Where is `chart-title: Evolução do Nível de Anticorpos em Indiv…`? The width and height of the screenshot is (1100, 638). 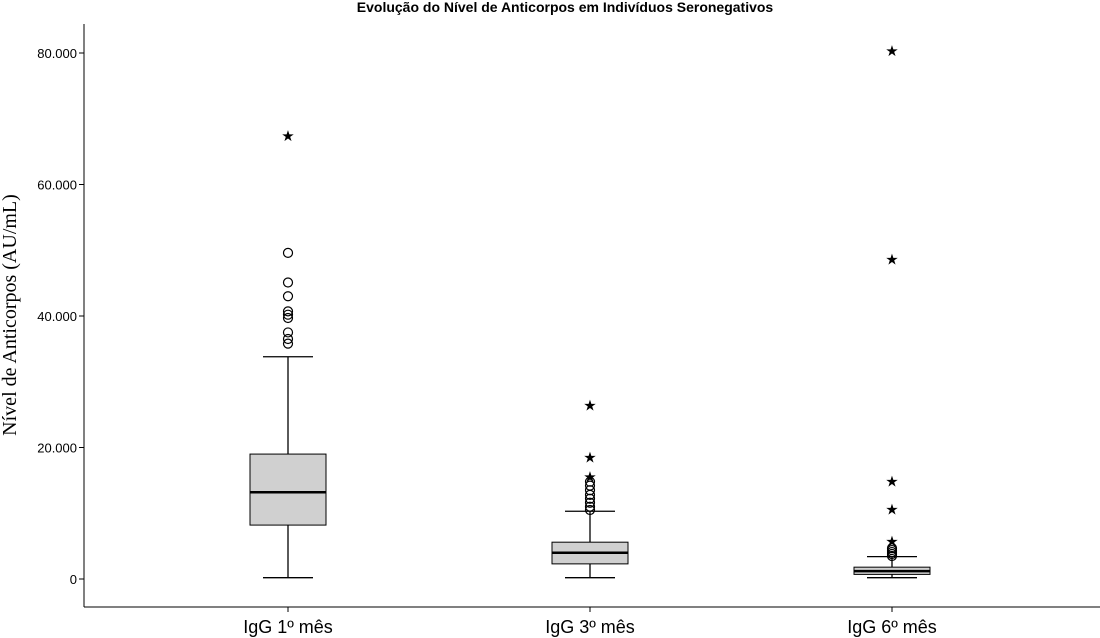 chart-title: Evolução do Nível de Anticorpos em Indiv… is located at coordinates (565, 7).